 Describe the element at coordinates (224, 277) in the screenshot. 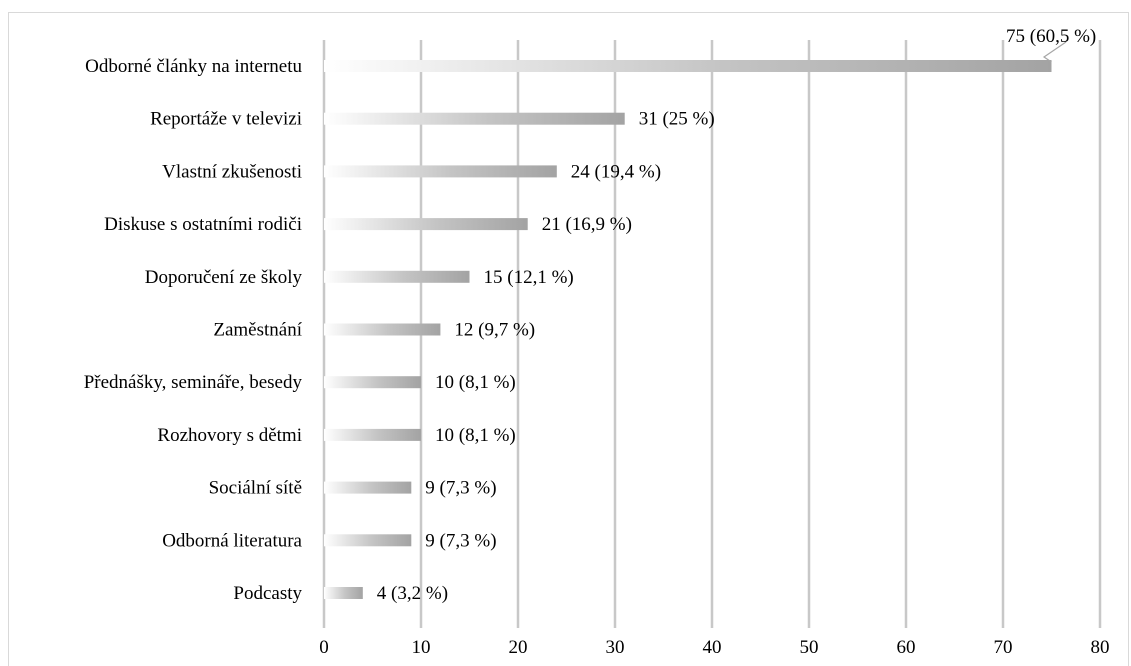

I see `category-label: Doporučení ze školy` at that location.